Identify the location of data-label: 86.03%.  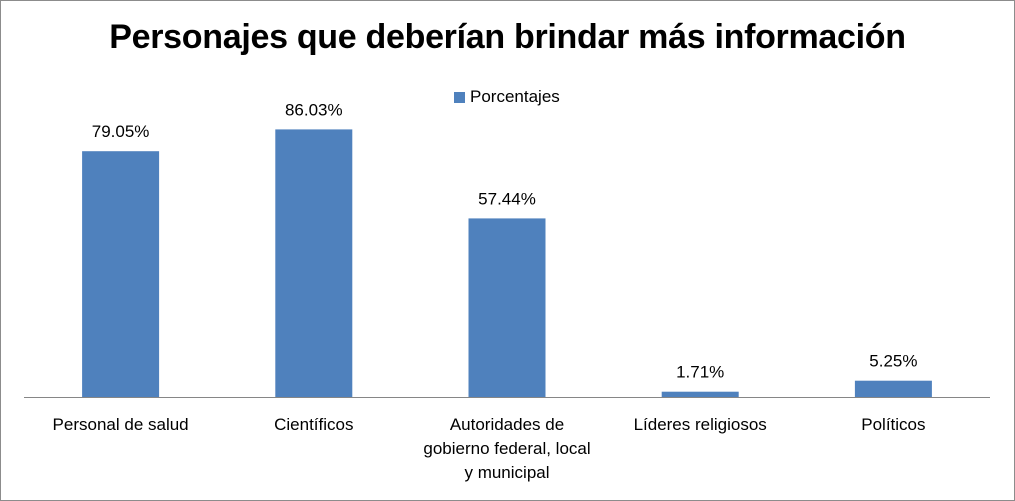
(314, 109).